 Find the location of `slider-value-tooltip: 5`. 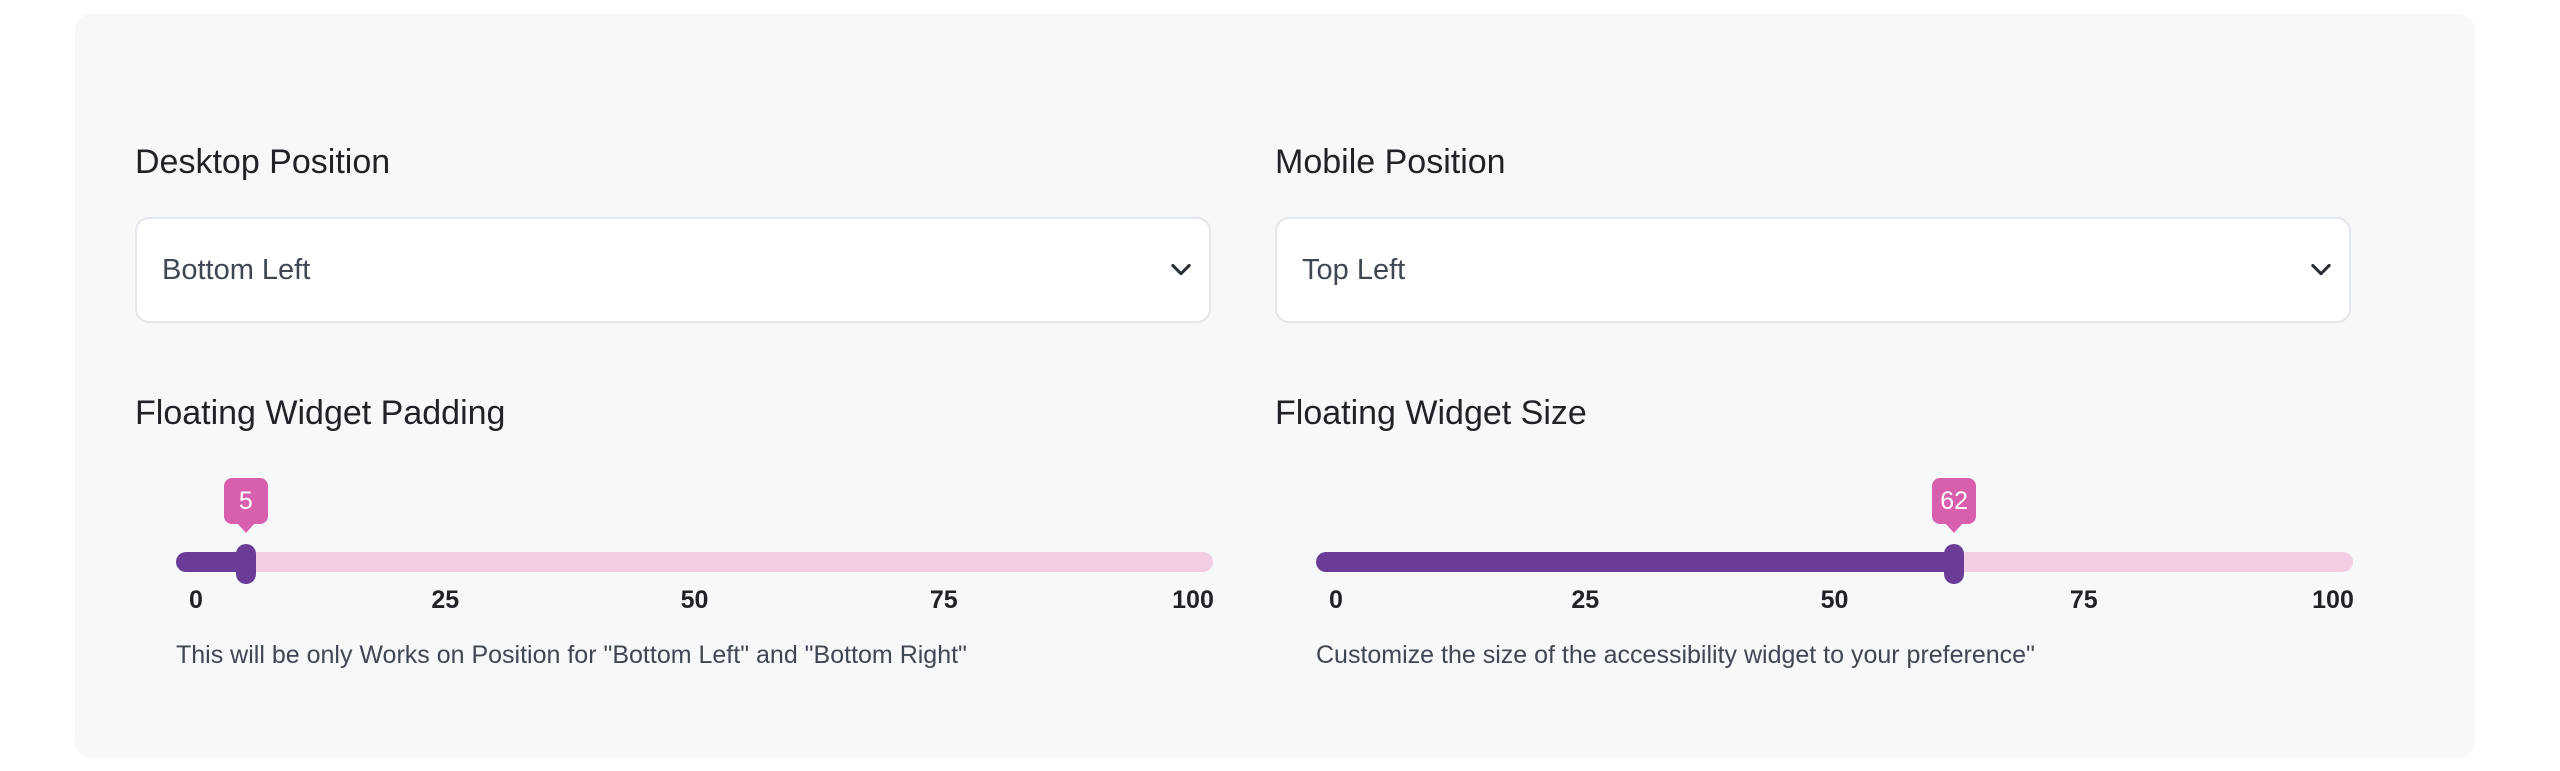

slider-value-tooltip: 5 is located at coordinates (245, 505).